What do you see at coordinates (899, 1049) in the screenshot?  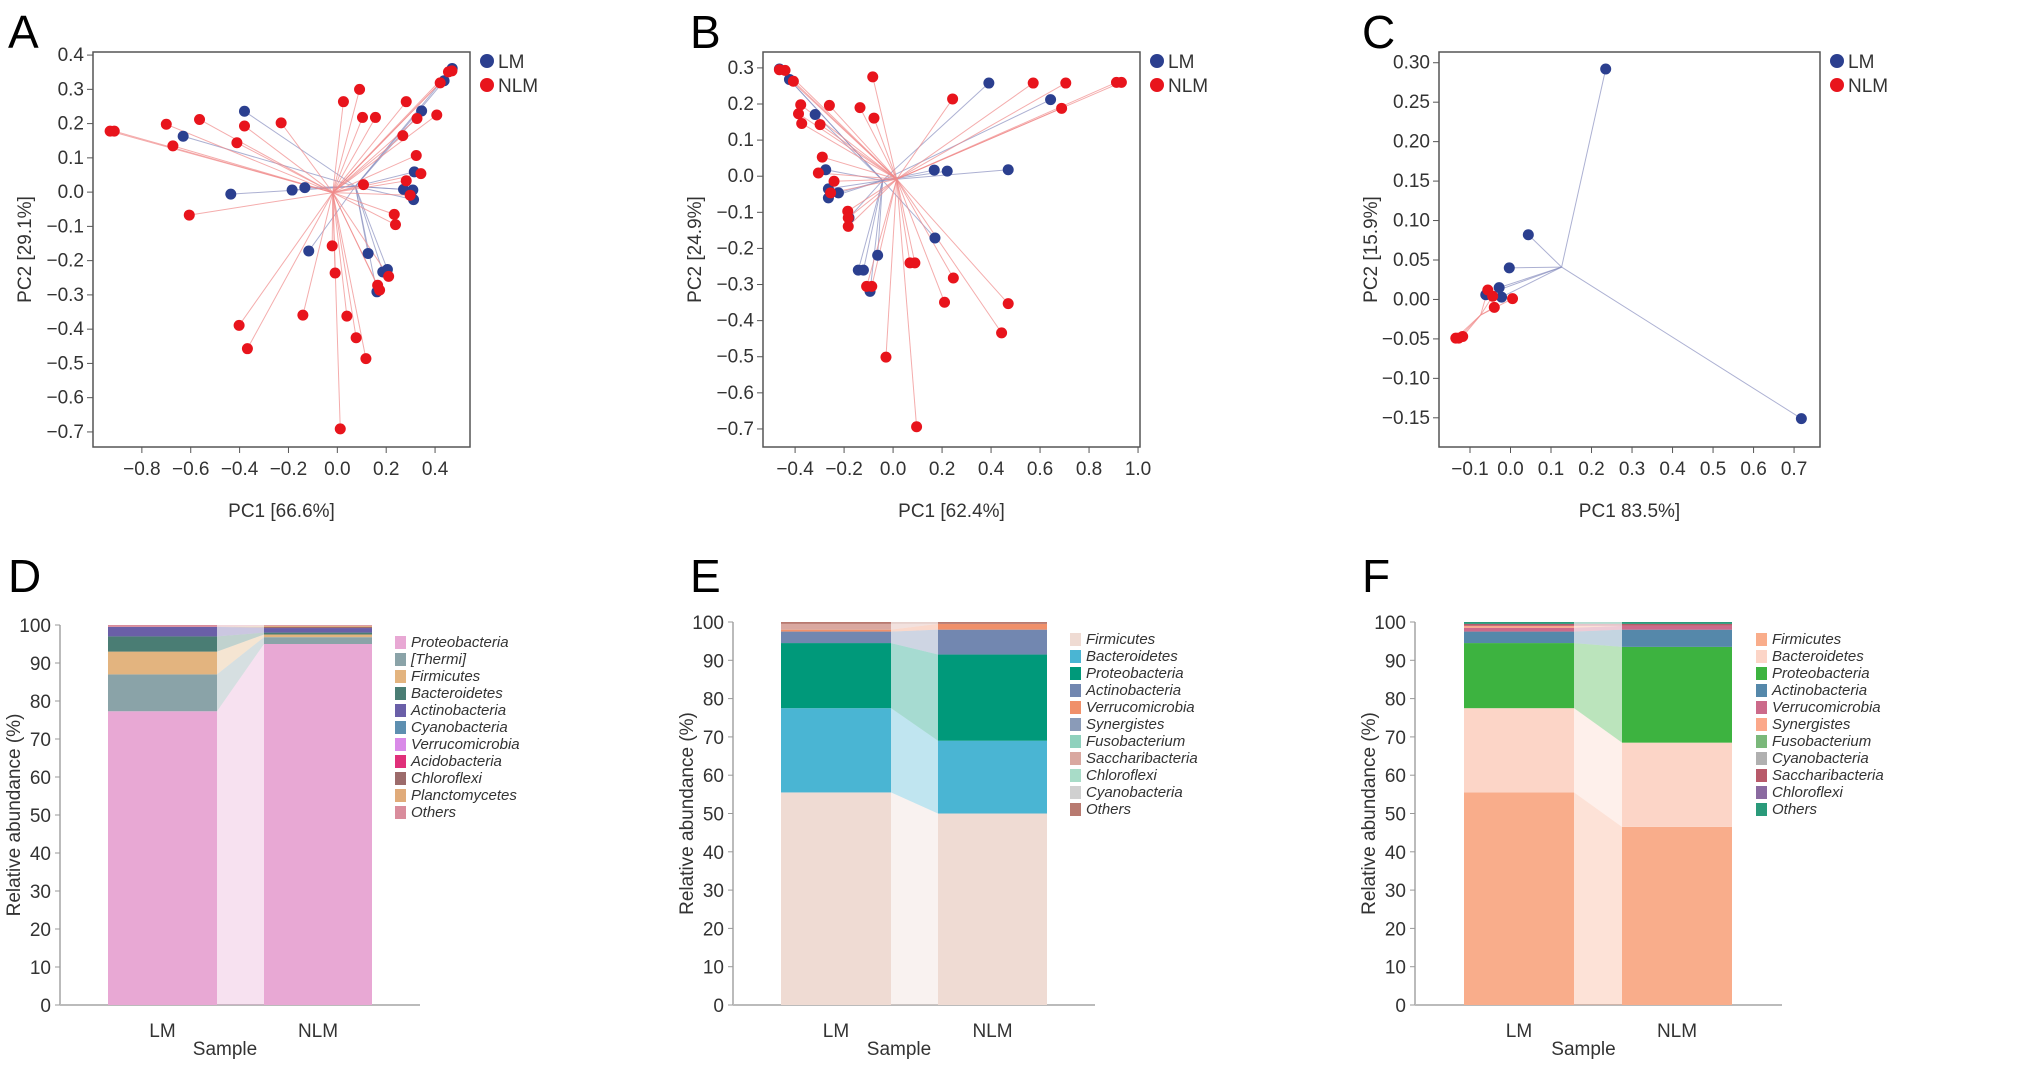 I see `x-axis-label: Sample` at bounding box center [899, 1049].